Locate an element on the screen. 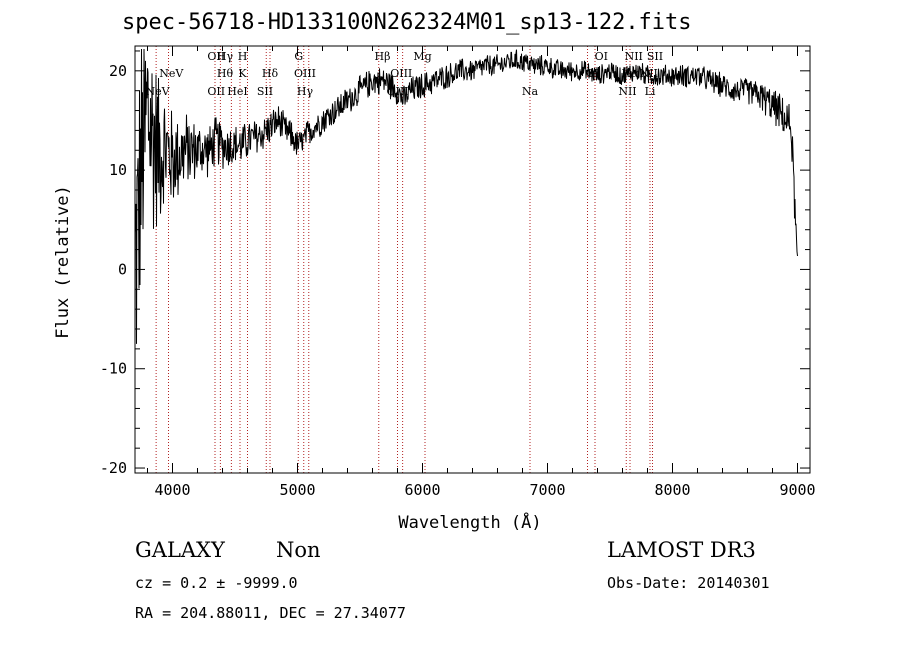  x-tick-label: 6000 is located at coordinates (422, 490).